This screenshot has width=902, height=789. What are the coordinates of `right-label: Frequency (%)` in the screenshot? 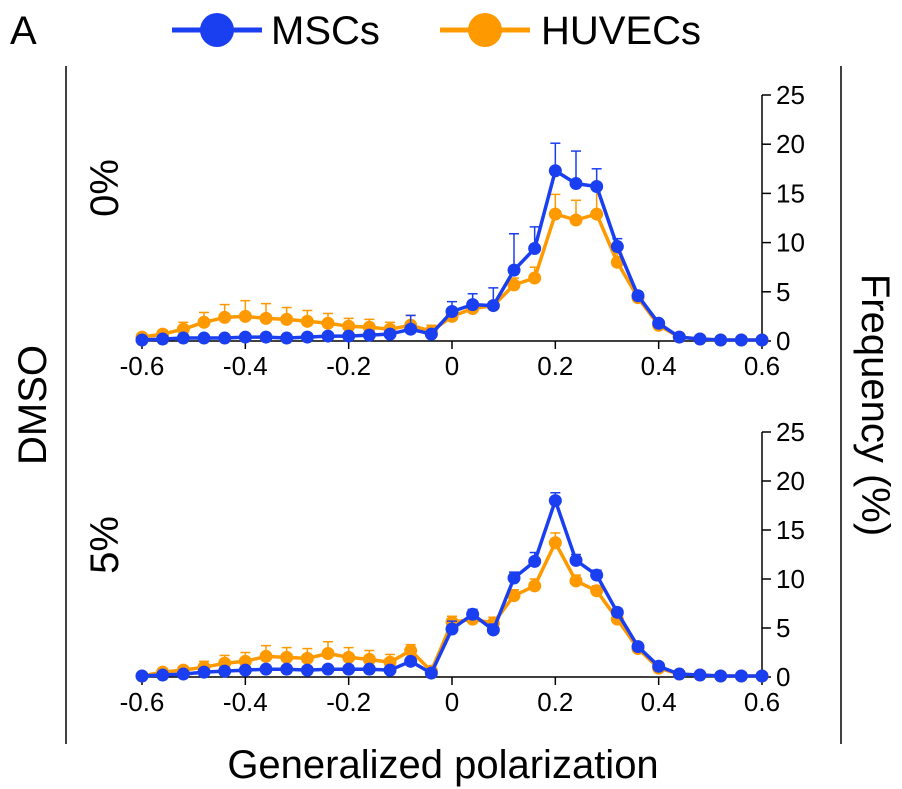 It's located at (875, 405).